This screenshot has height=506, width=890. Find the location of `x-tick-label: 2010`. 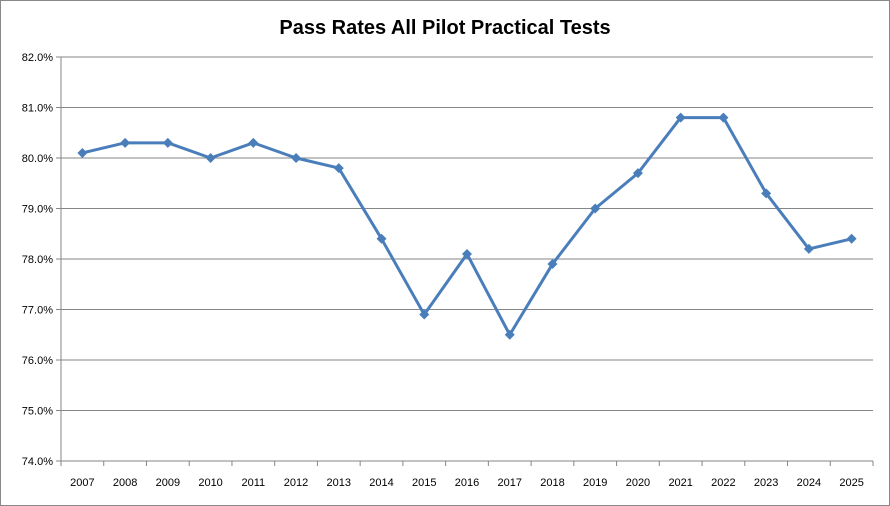

x-tick-label: 2010 is located at coordinates (210, 483).